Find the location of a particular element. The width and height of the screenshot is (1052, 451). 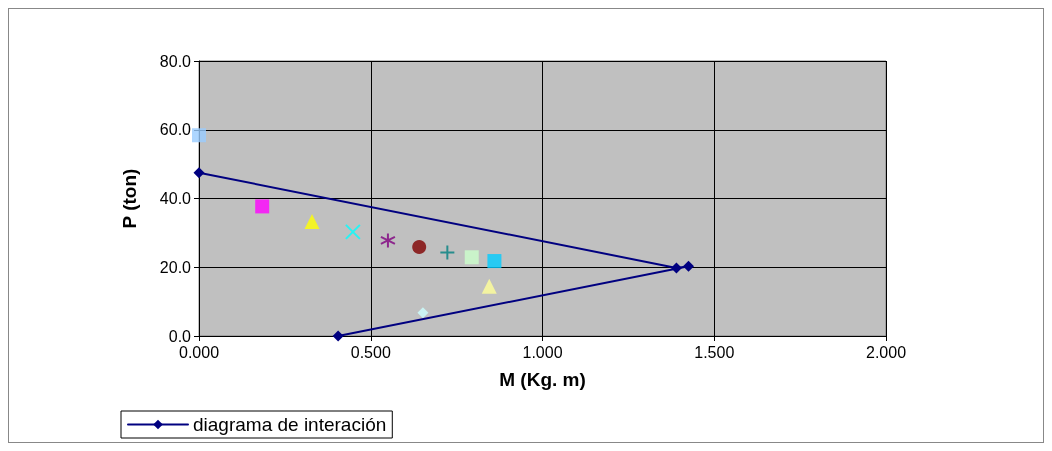

y-tick-label: 0.0 is located at coordinates (180, 336).